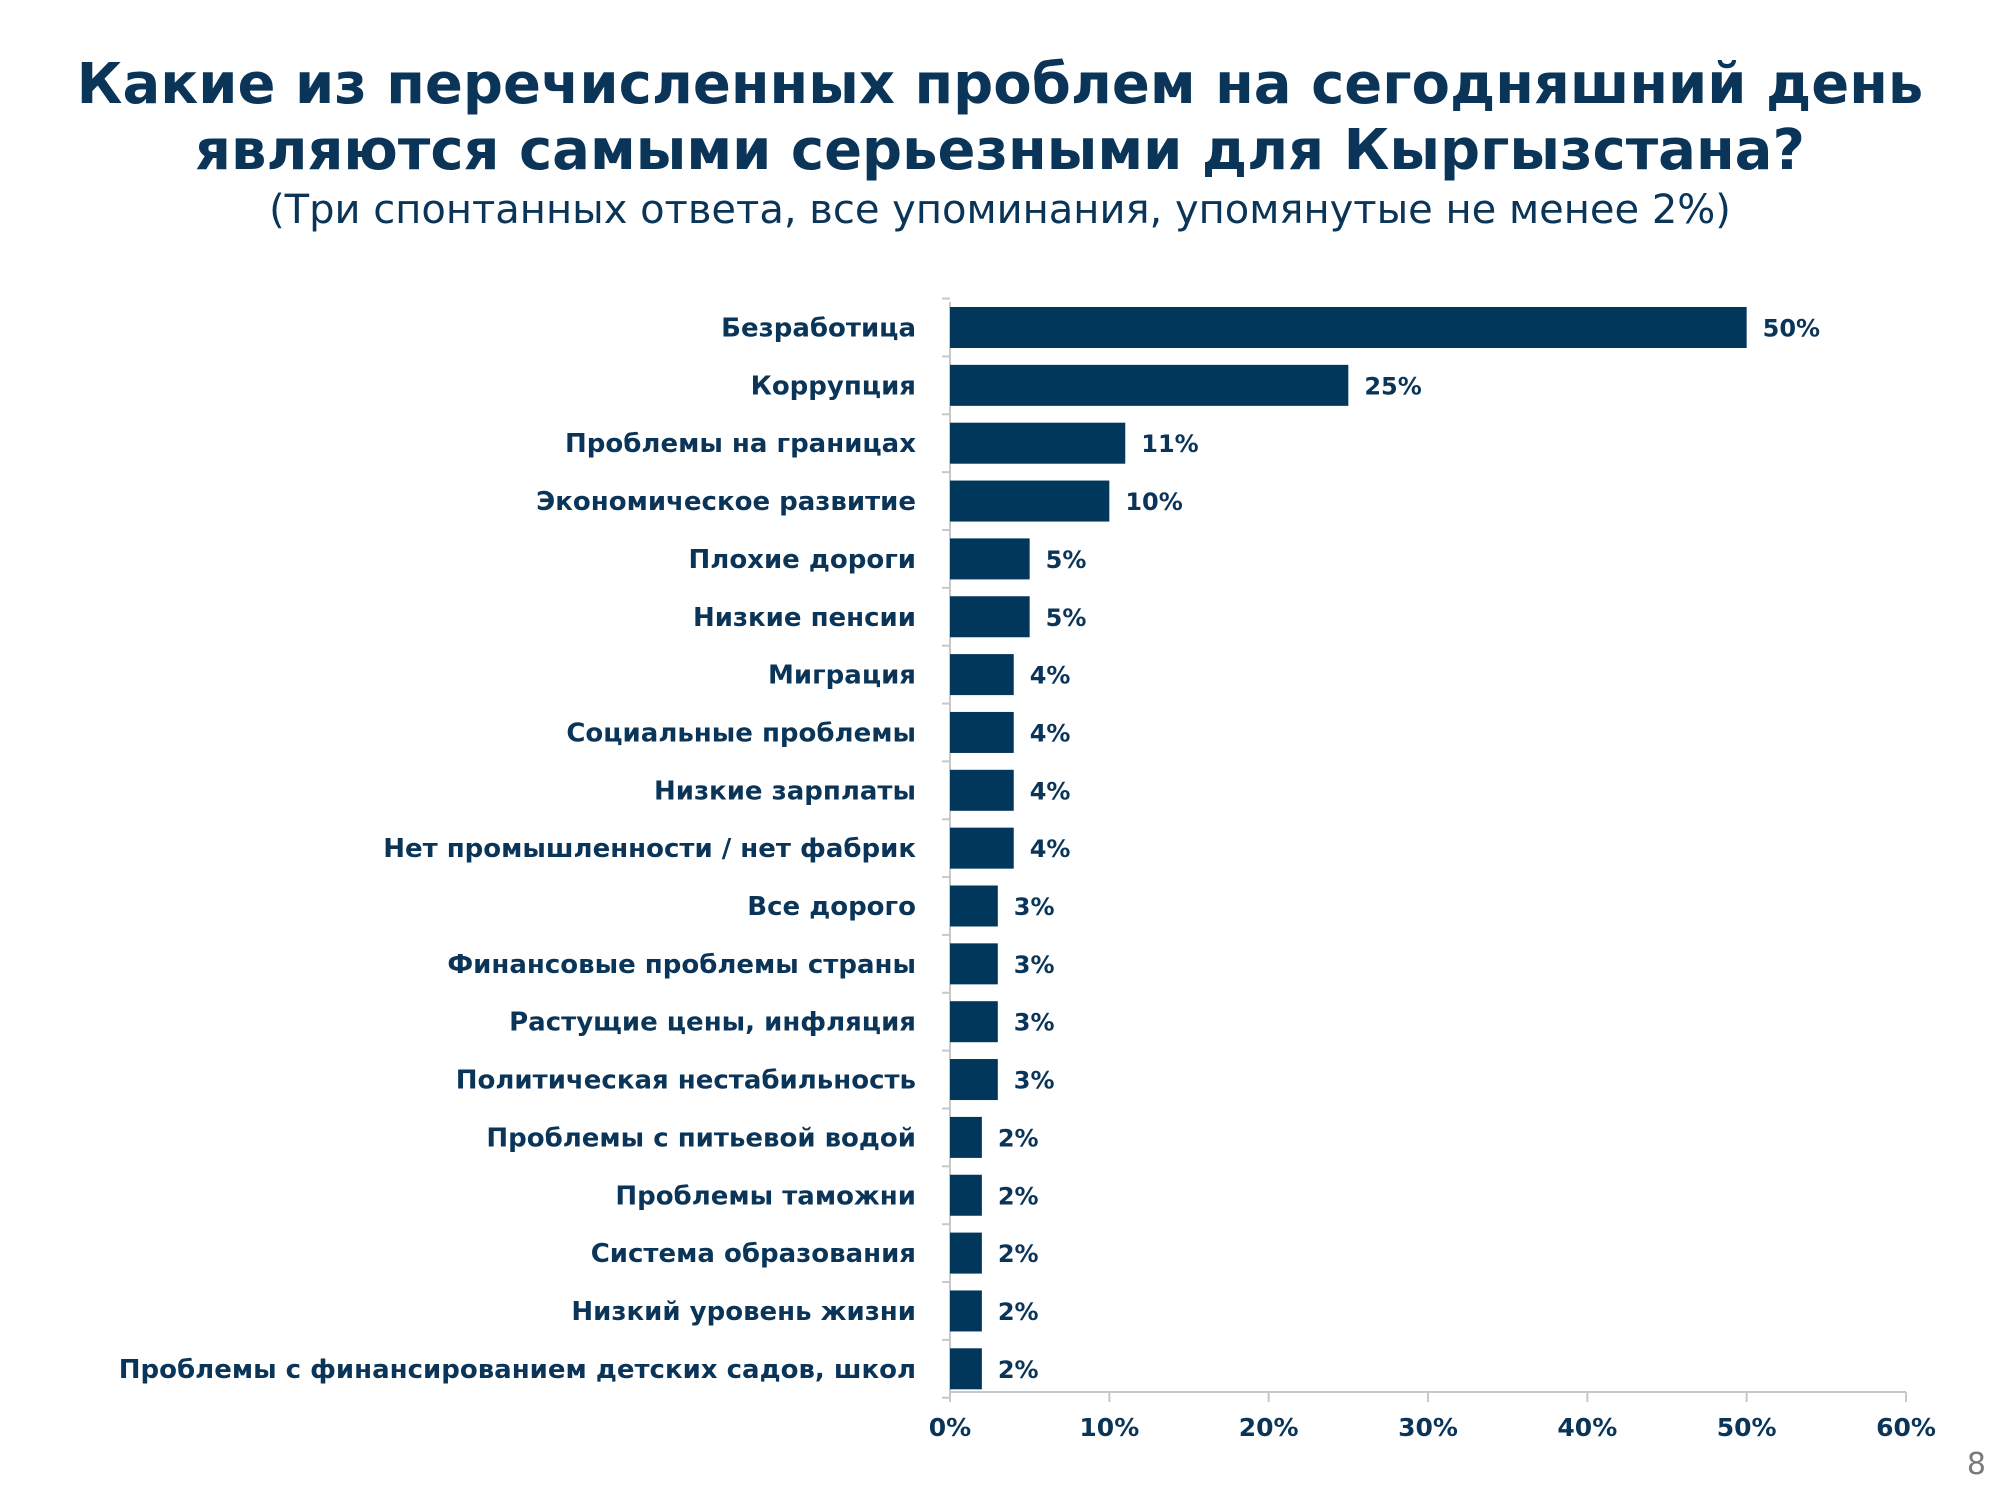 Image resolution: width=2000 pixels, height=1500 pixels. Describe the element at coordinates (1269, 1427) in the screenshot. I see `x-tick-label: 20%` at that location.